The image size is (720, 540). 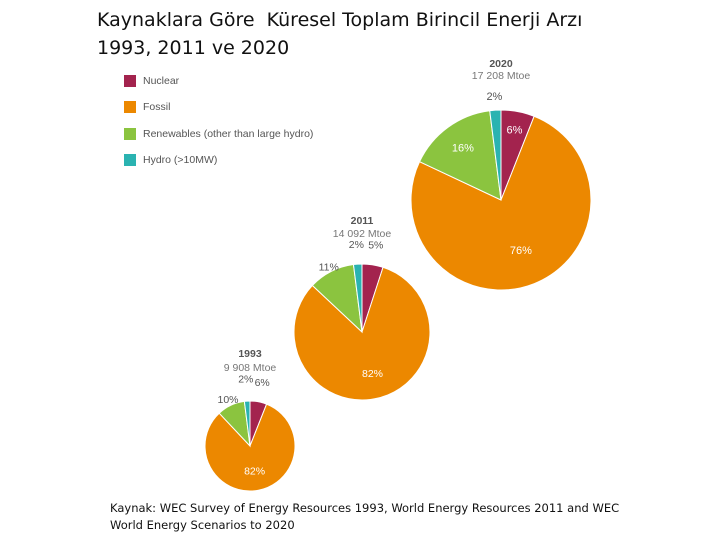 I want to click on slice-2020-hydro, so click(x=495, y=155).